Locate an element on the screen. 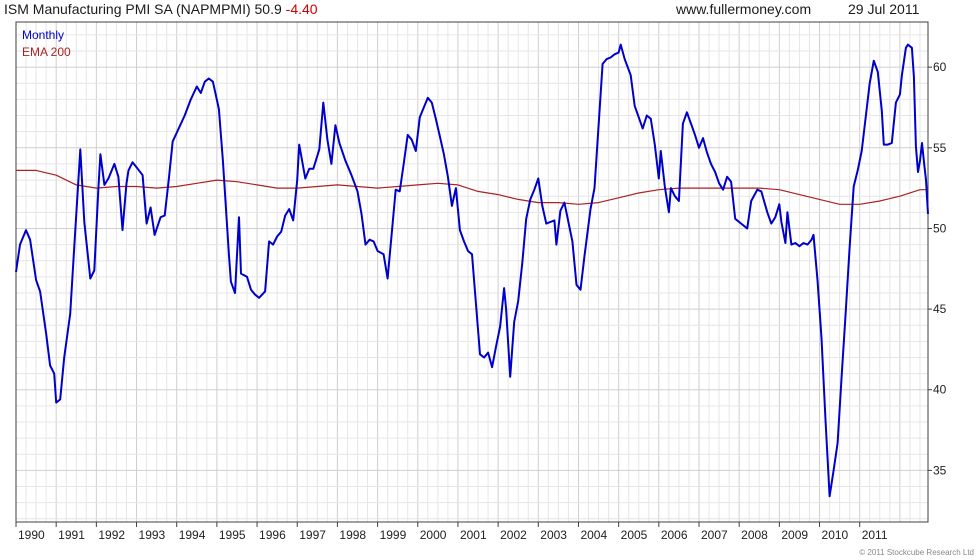 This screenshot has height=560, width=980. x-tick-label: 1990 is located at coordinates (31, 535).